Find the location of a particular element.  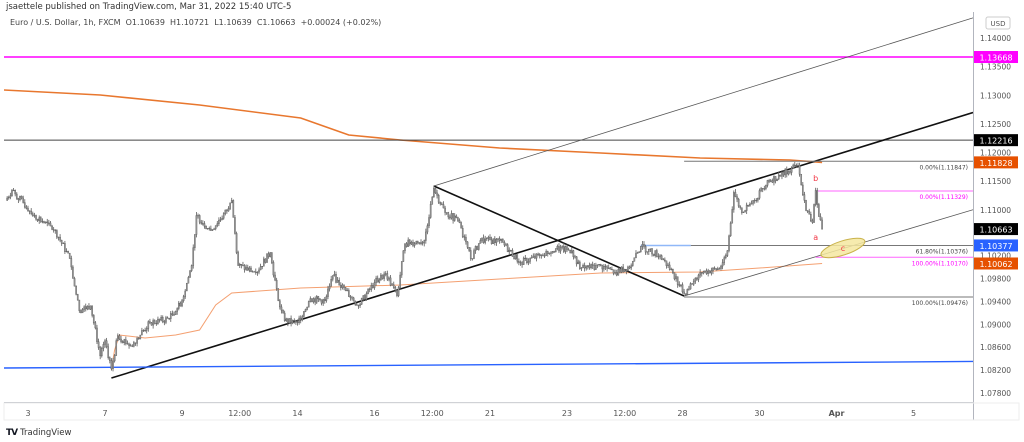

price-tag-value: 1.12216 is located at coordinates (995, 141).